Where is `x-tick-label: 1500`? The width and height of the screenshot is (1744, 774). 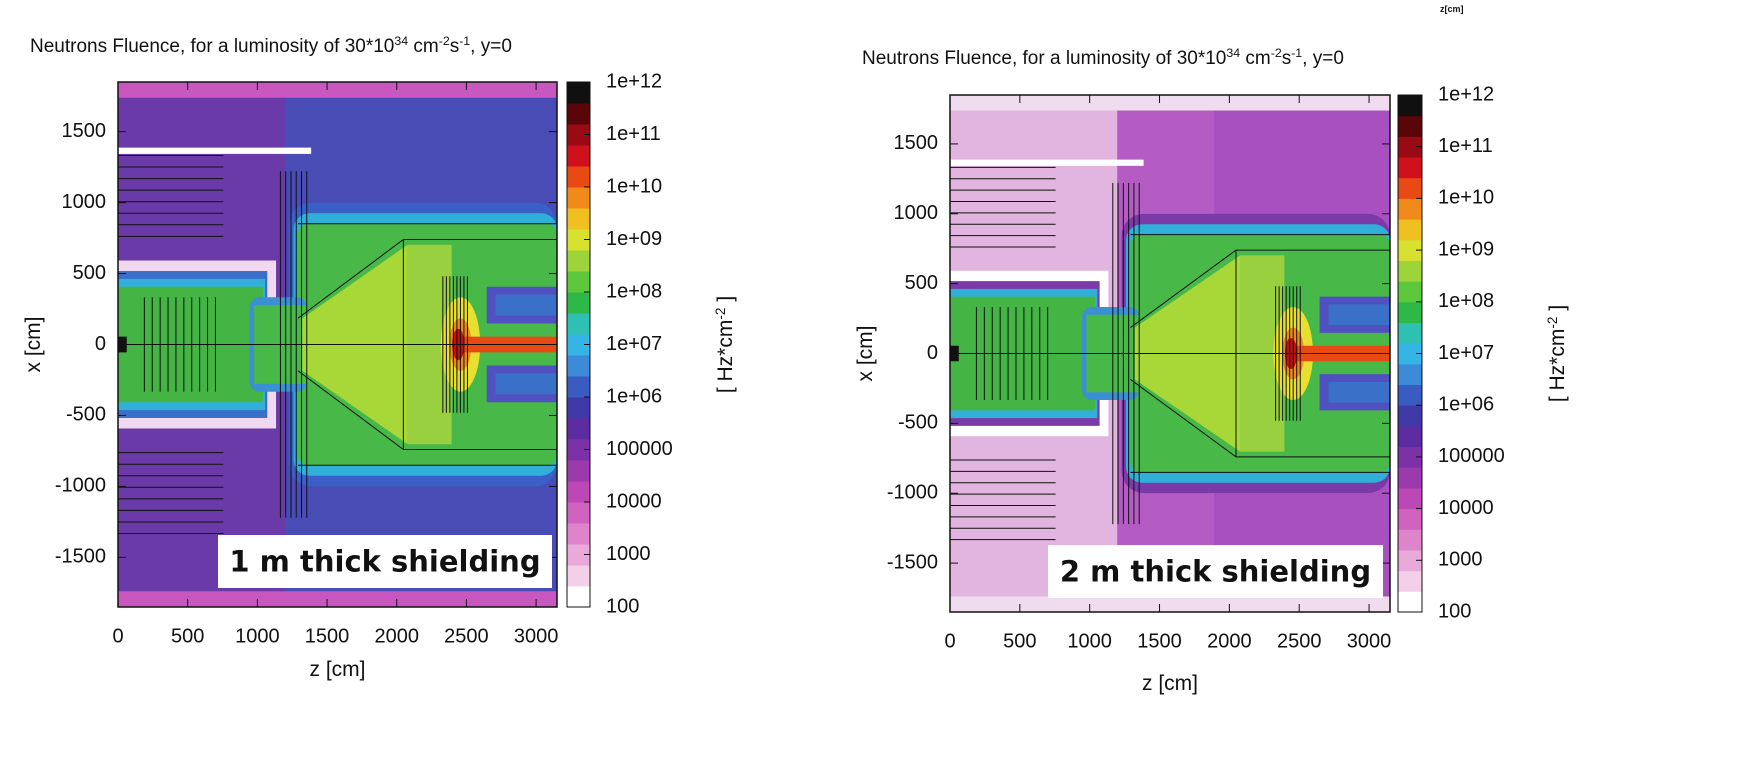
x-tick-label: 1500 is located at coordinates (327, 636).